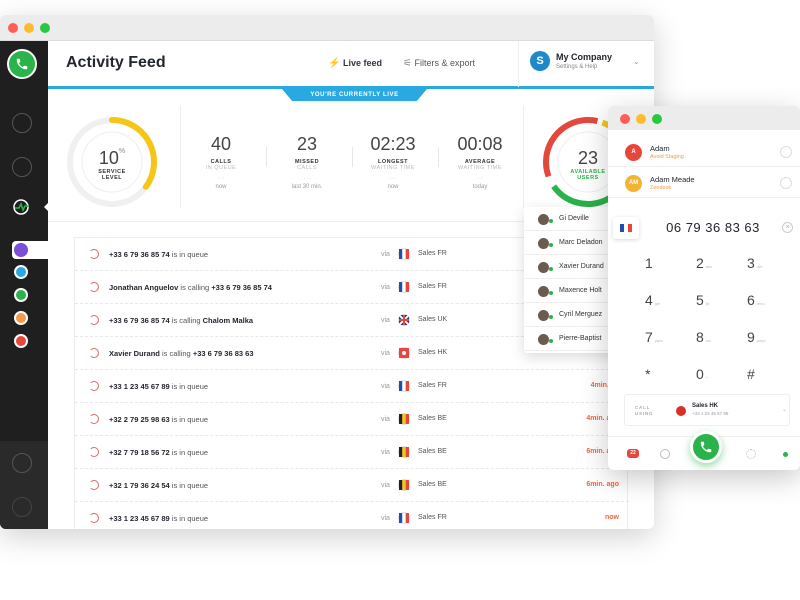  What do you see at coordinates (633, 453) in the screenshot?
I see `notifications-badge: 22` at bounding box center [633, 453].